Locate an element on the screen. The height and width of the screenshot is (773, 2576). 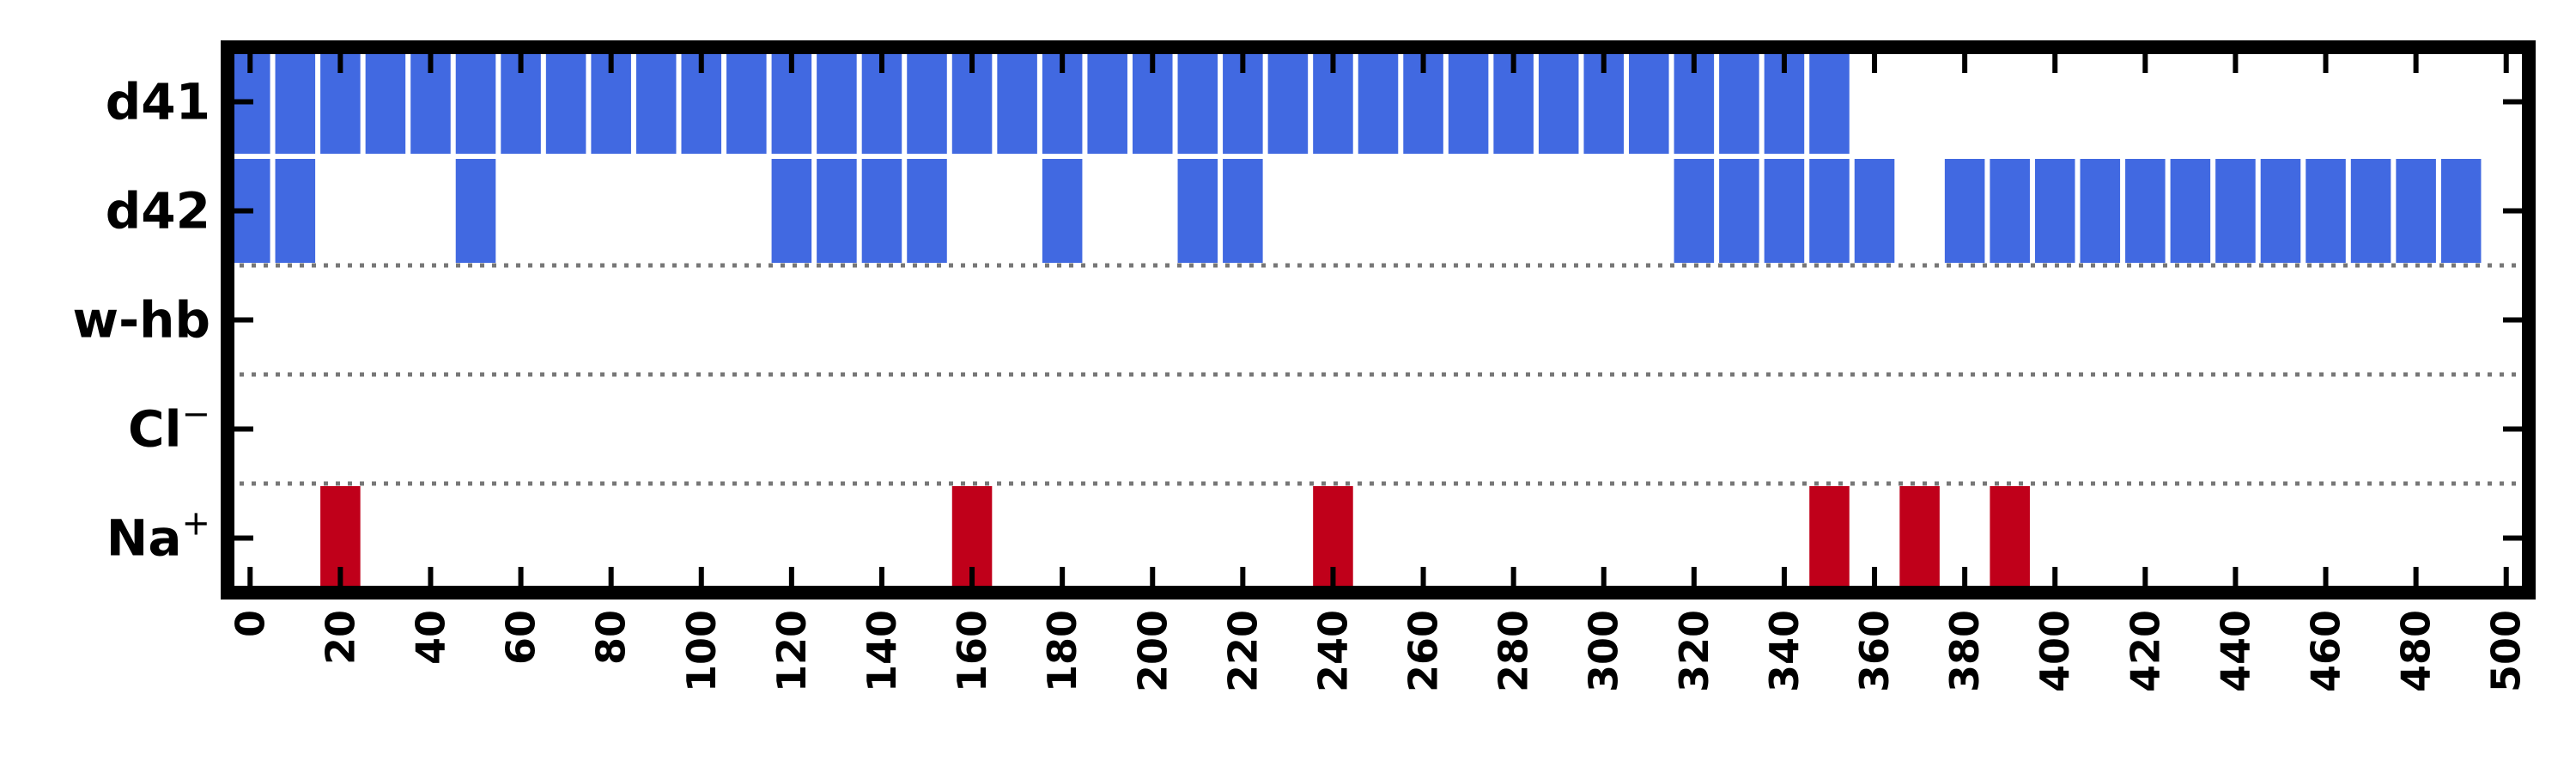
x-tick-label-120: 120 is located at coordinates (792, 651).